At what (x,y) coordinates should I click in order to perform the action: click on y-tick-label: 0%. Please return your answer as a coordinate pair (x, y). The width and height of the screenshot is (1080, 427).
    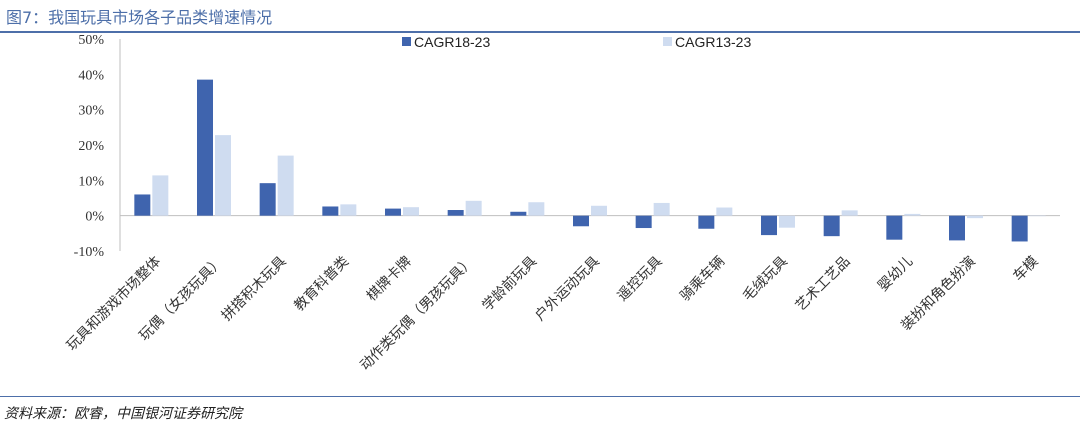
    Looking at the image, I should click on (94, 217).